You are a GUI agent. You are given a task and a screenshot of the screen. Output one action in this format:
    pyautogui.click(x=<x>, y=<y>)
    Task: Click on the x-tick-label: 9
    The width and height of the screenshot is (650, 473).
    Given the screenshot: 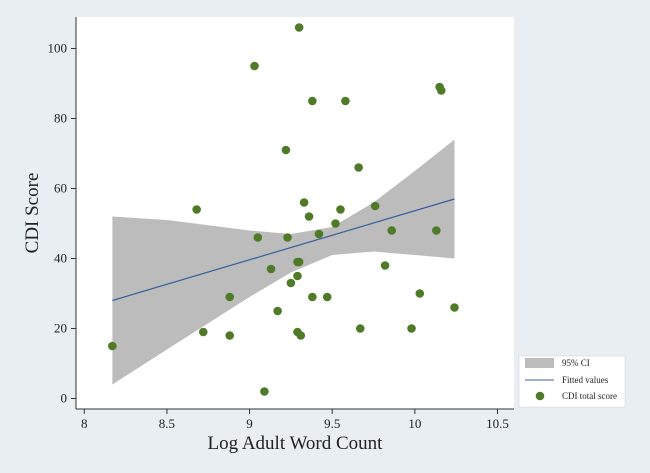 What is the action you would take?
    pyautogui.click(x=249, y=423)
    